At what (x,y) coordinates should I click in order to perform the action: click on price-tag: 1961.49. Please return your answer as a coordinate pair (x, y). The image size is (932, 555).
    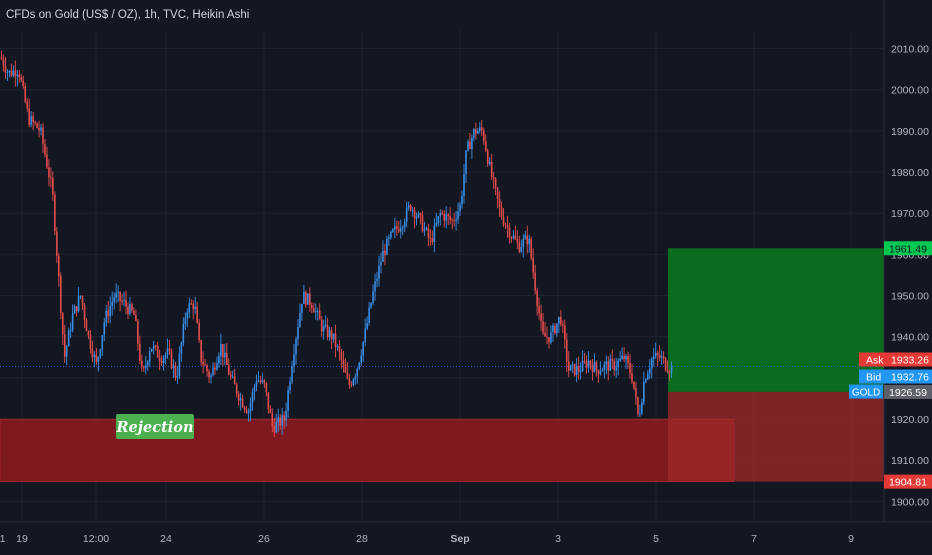
    Looking at the image, I should click on (908, 248).